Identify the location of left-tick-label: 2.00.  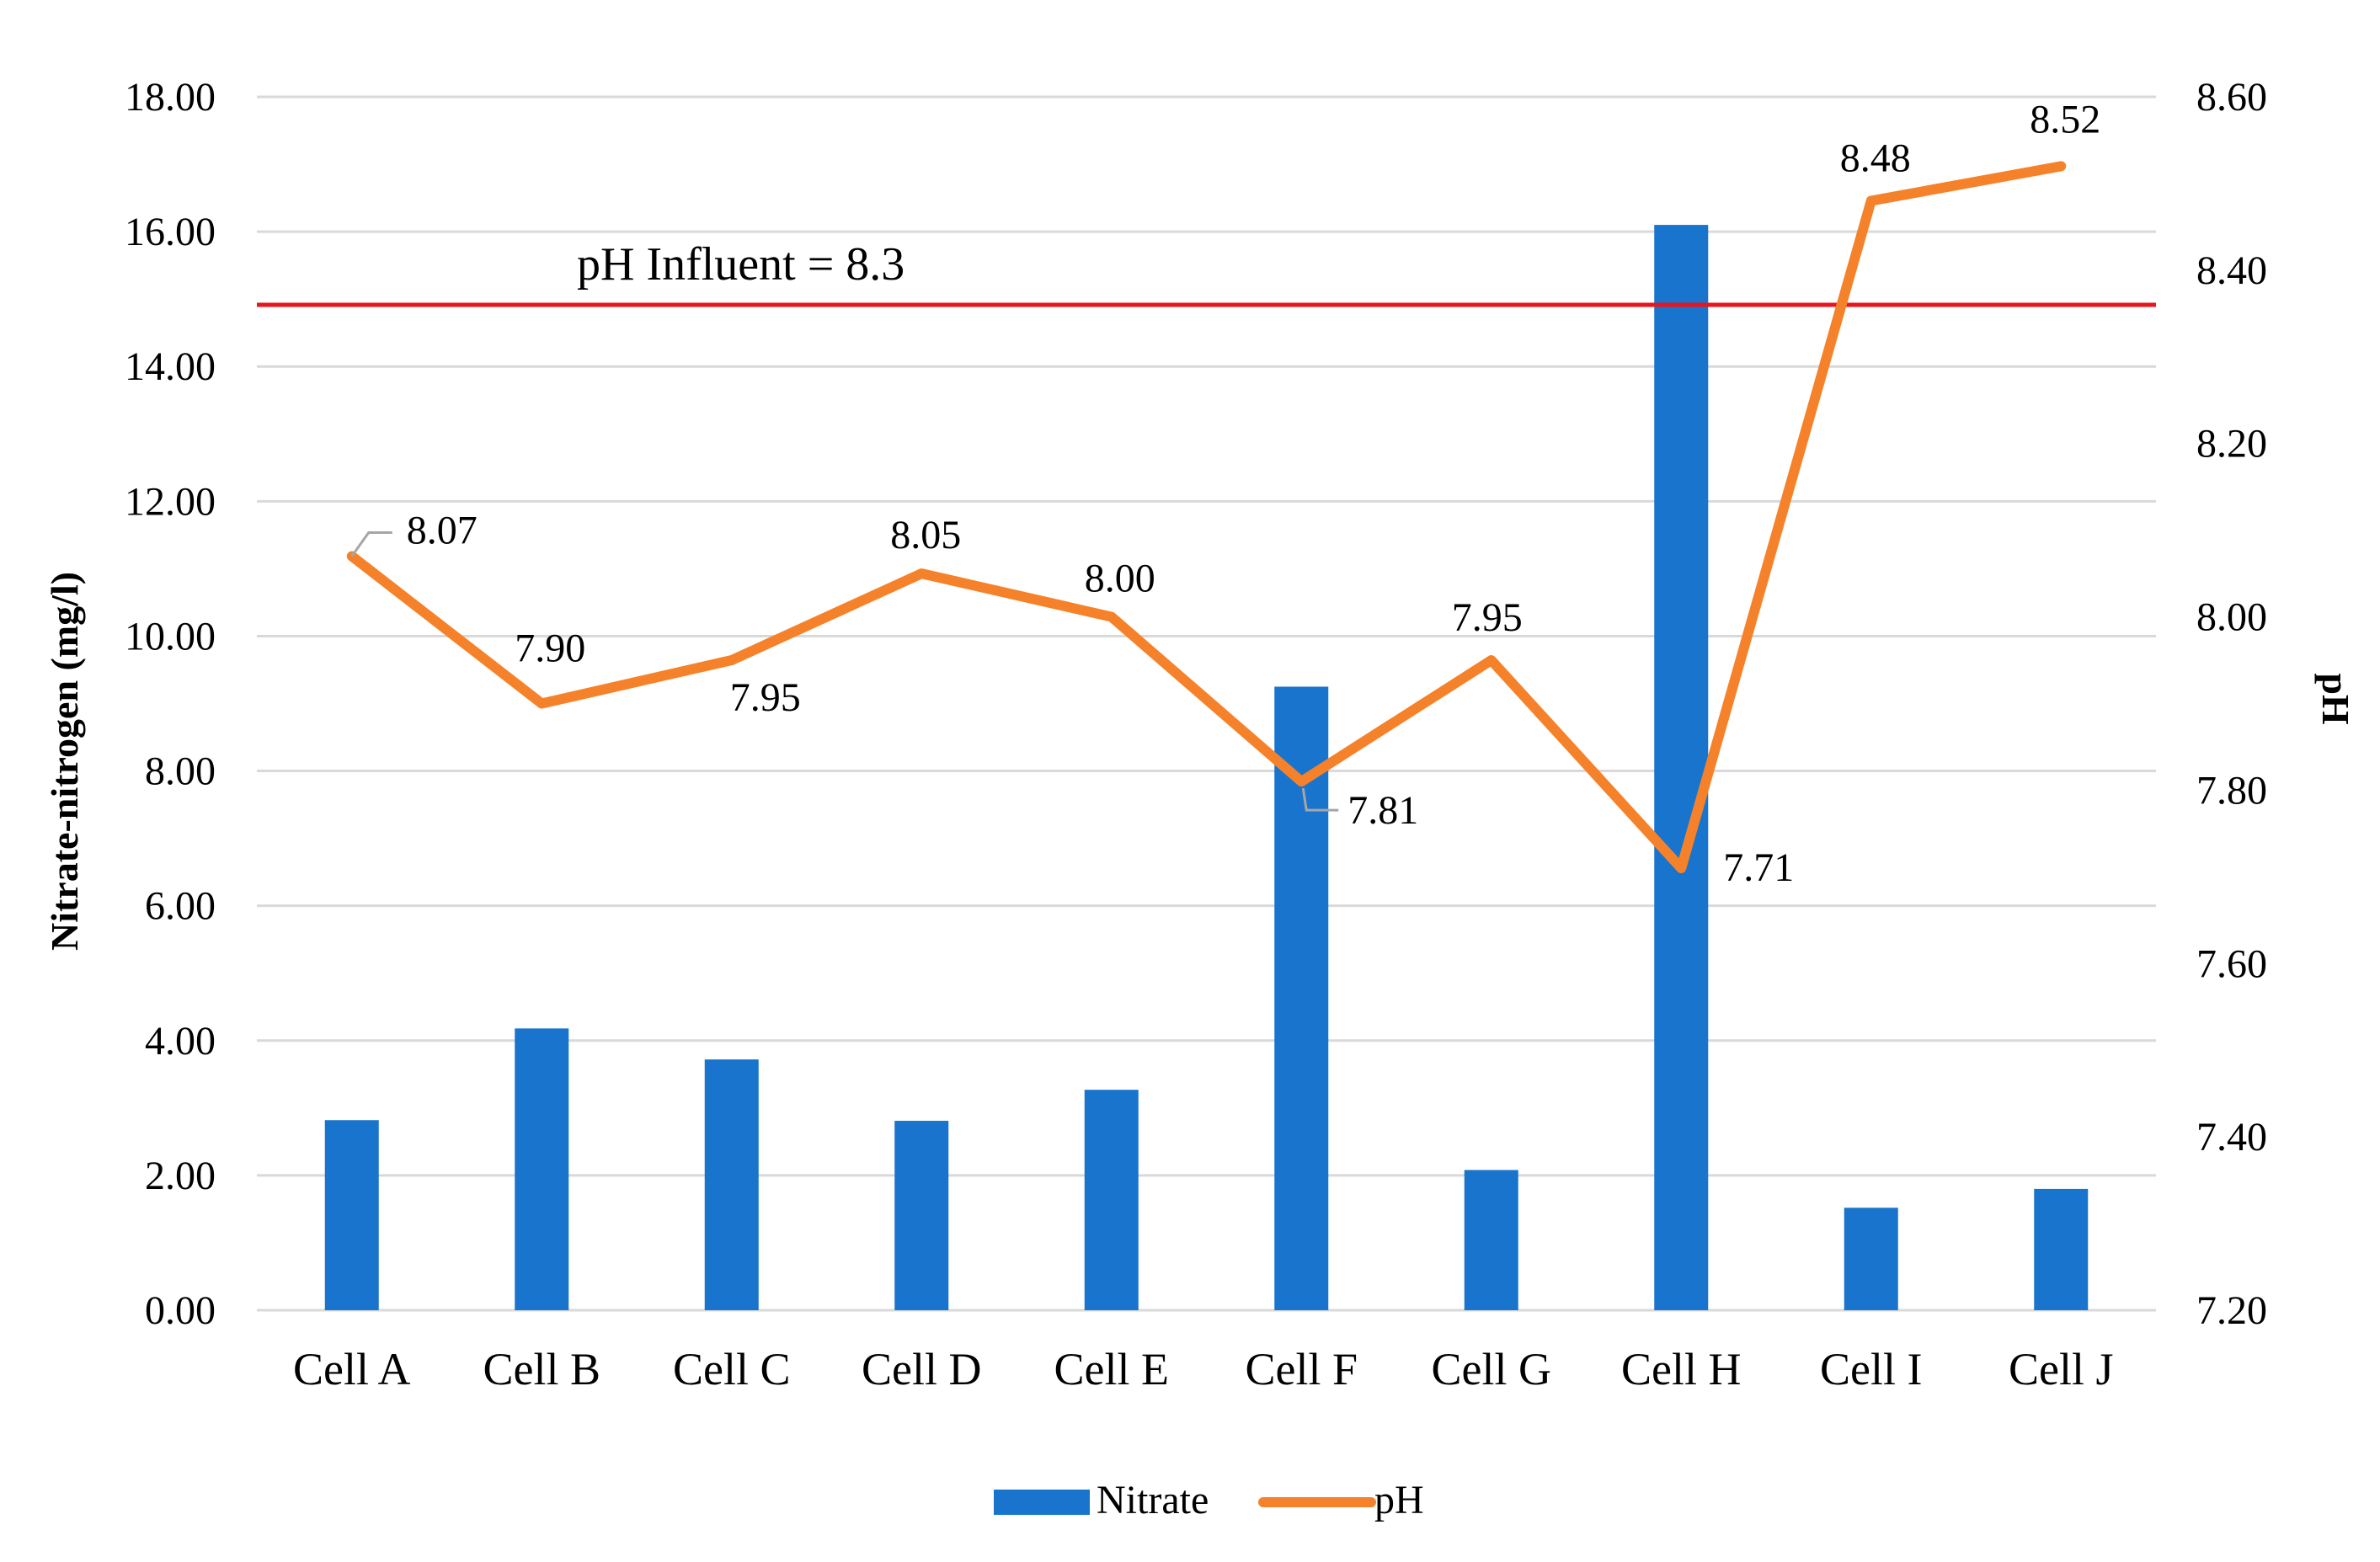
(180, 1176).